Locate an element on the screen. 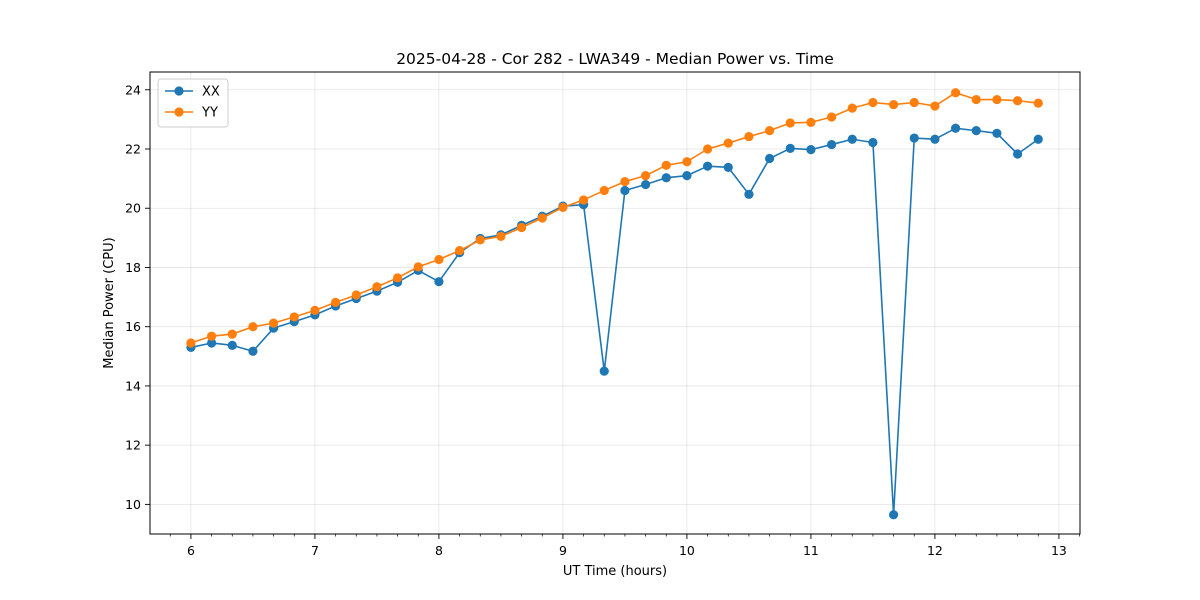 The image size is (1200, 600). y-tick-label: 24 is located at coordinates (133, 89).